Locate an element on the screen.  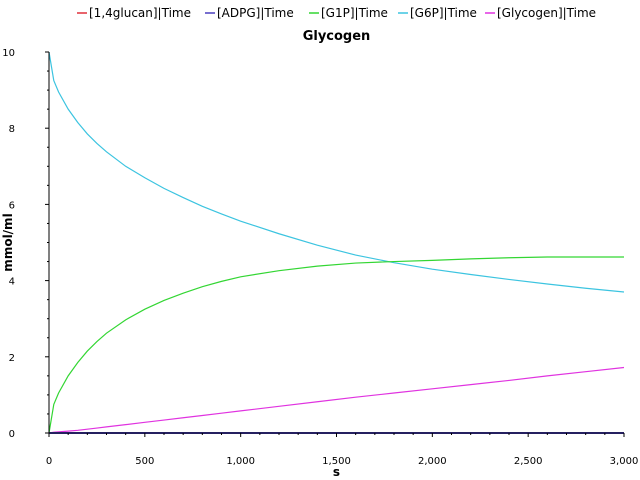
legend-entry-label: [G1P]|Time is located at coordinates (354, 13).